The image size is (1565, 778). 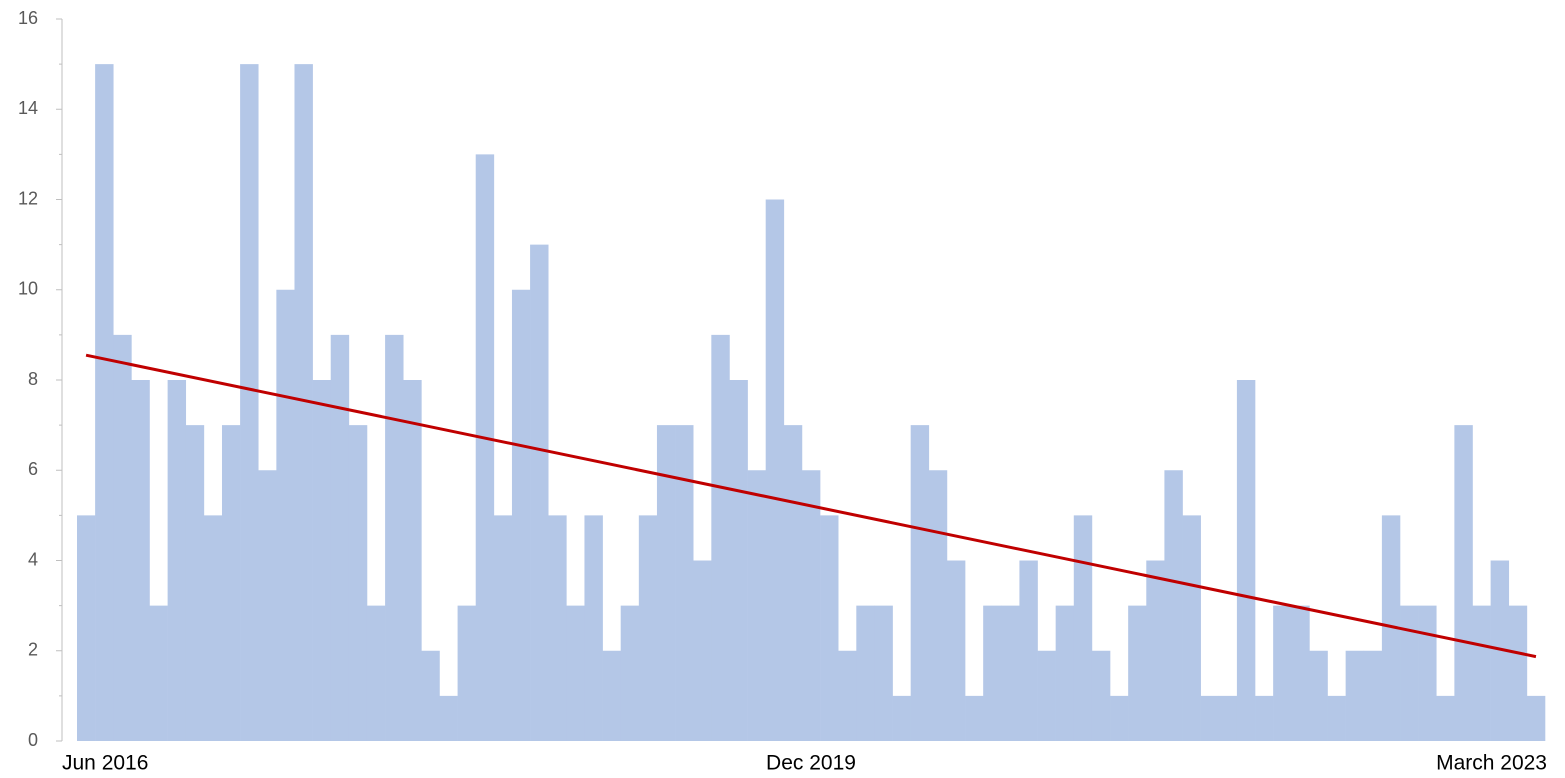 What do you see at coordinates (33, 379) in the screenshot?
I see `y-tick-label: 8` at bounding box center [33, 379].